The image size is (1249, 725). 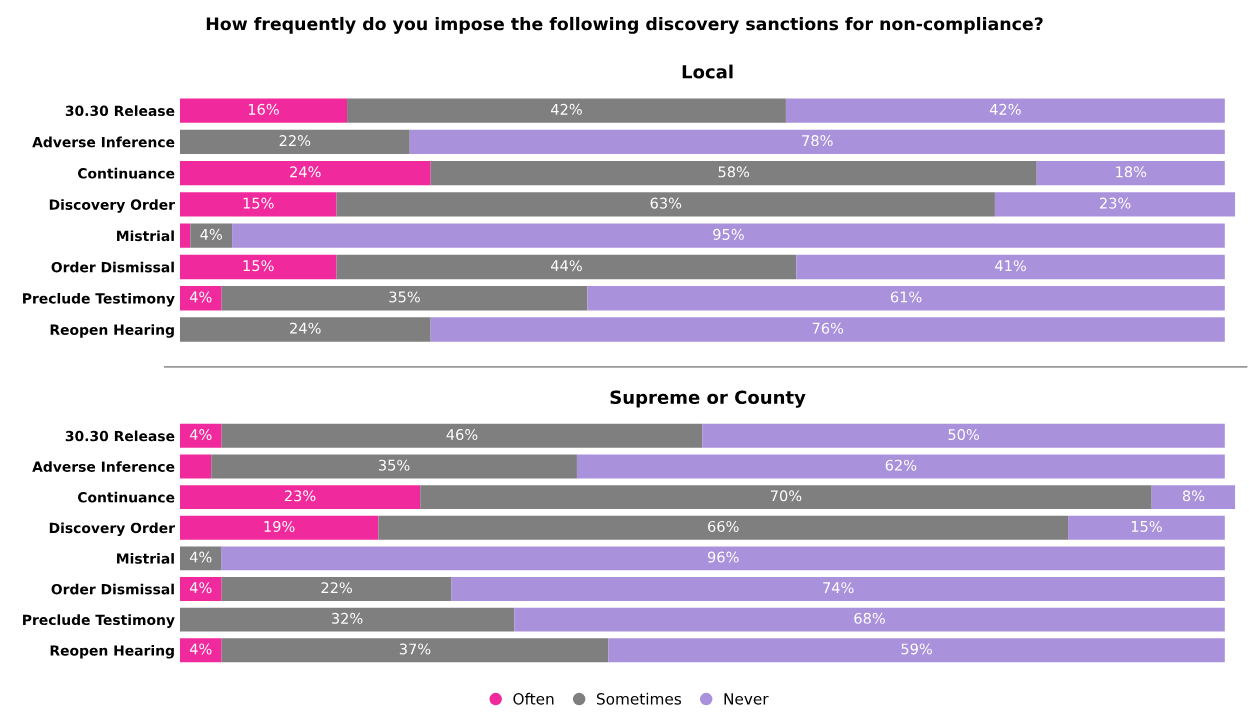 I want to click on data-label: 41%, so click(x=1010, y=266).